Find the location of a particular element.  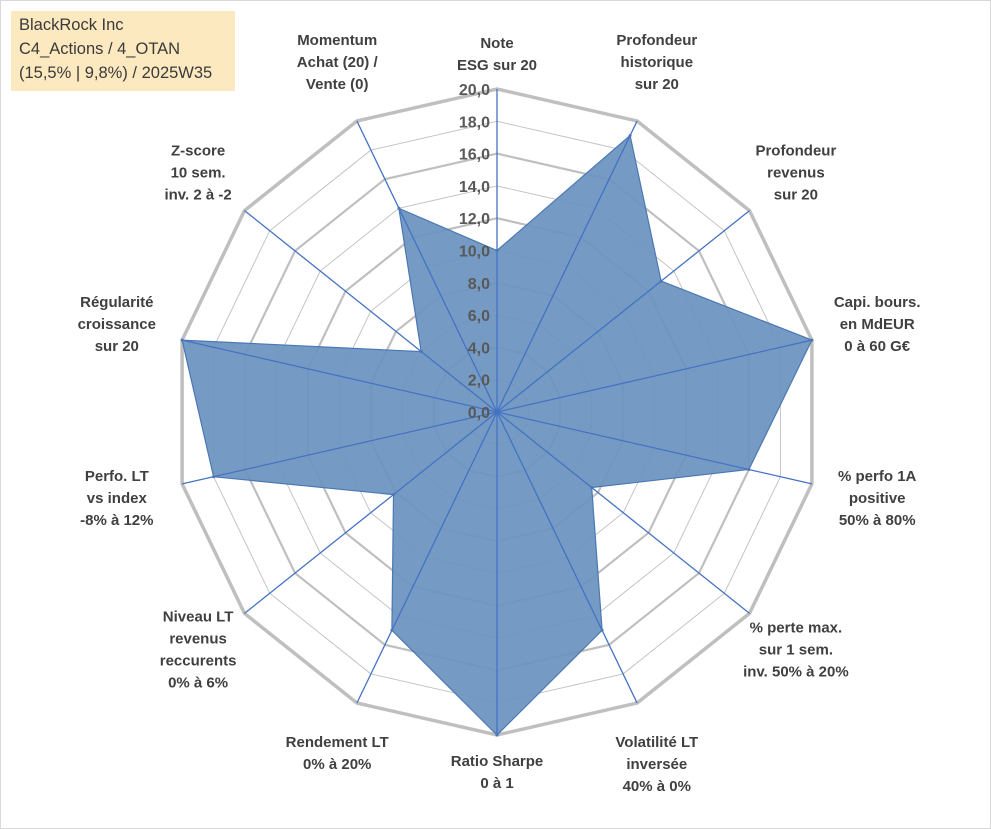

tick-label: 14,0 is located at coordinates (474, 187).